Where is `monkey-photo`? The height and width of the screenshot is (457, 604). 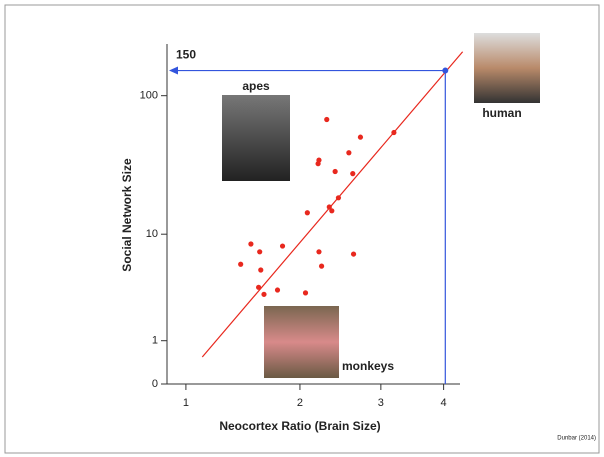
monkey-photo is located at coordinates (301, 342).